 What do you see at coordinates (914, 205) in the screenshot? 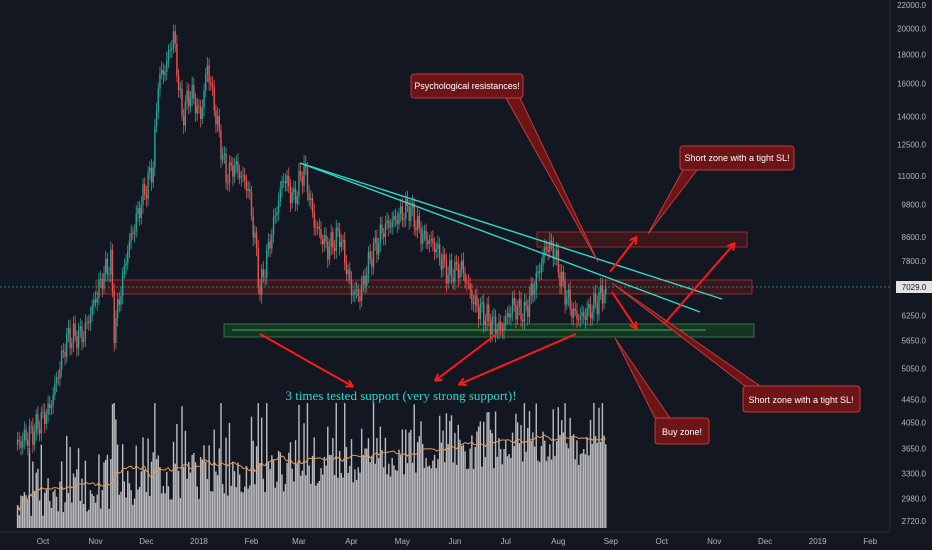
I see `price-tick-label: 9800.0` at bounding box center [914, 205].